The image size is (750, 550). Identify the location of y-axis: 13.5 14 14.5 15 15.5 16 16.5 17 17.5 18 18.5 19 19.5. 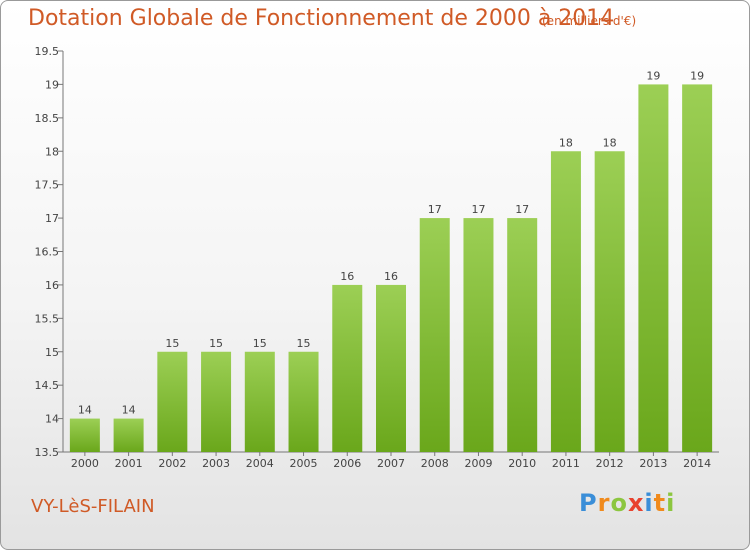
(49, 252).